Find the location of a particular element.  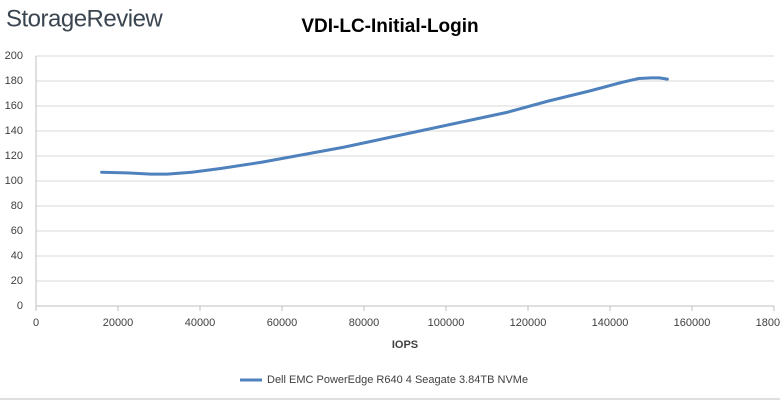

y-tick-label: 60 is located at coordinates (17, 231).